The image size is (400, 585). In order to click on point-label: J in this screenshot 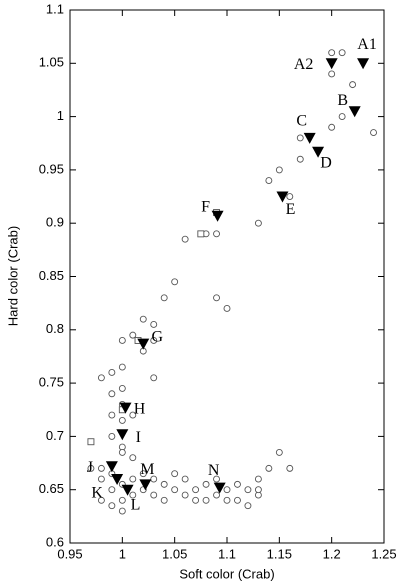, I will do `click(90, 467)`.